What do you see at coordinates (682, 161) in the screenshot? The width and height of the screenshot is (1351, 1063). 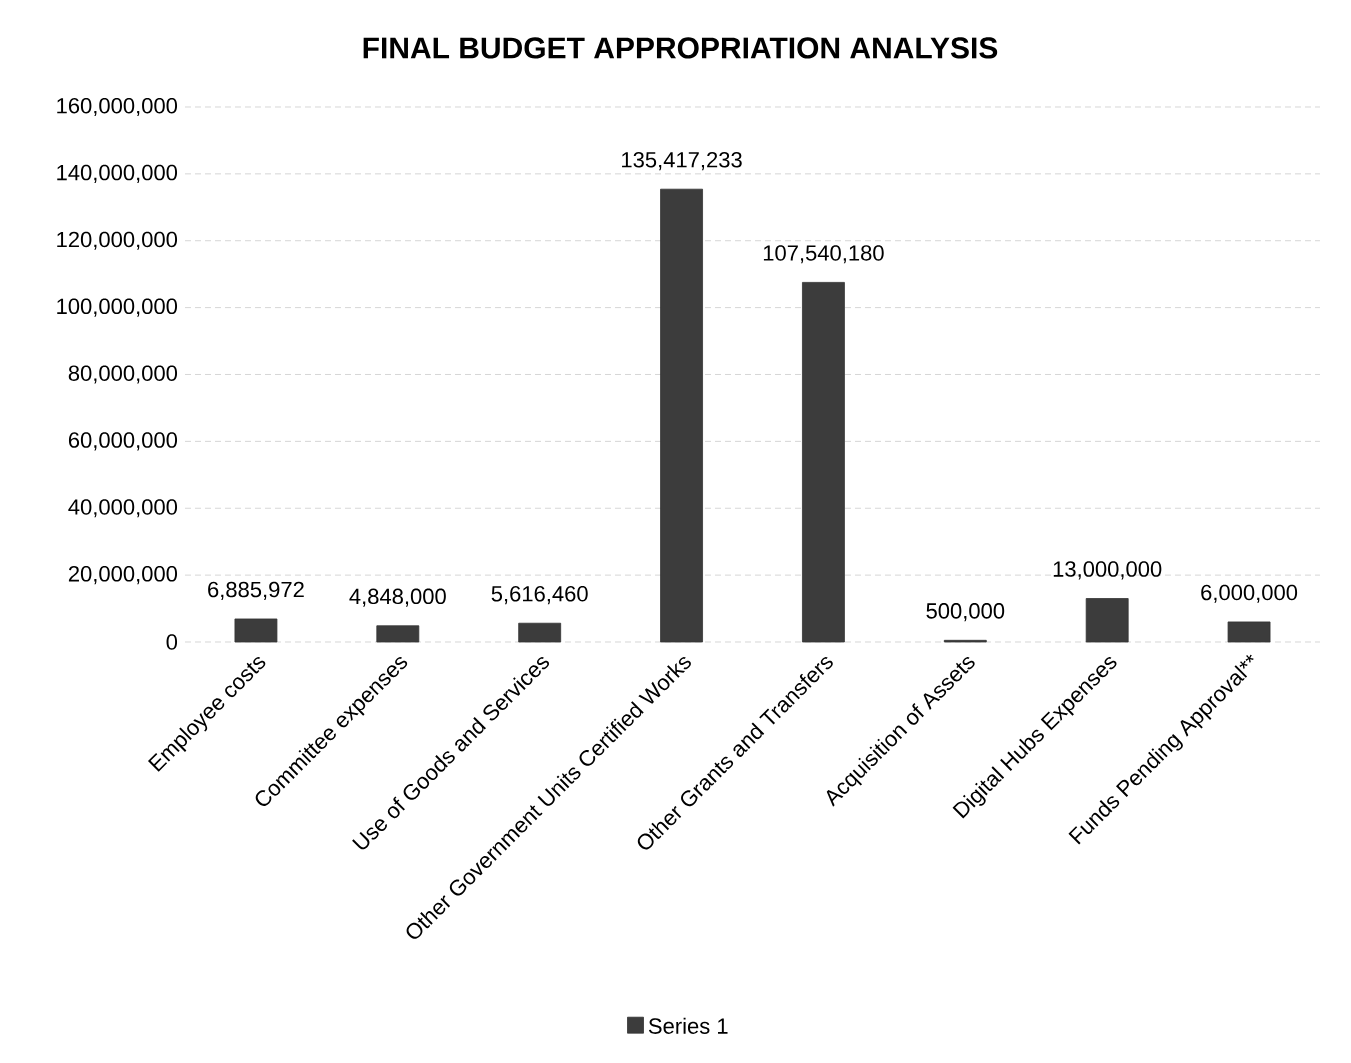 I see `data-label: 135,417,233` at bounding box center [682, 161].